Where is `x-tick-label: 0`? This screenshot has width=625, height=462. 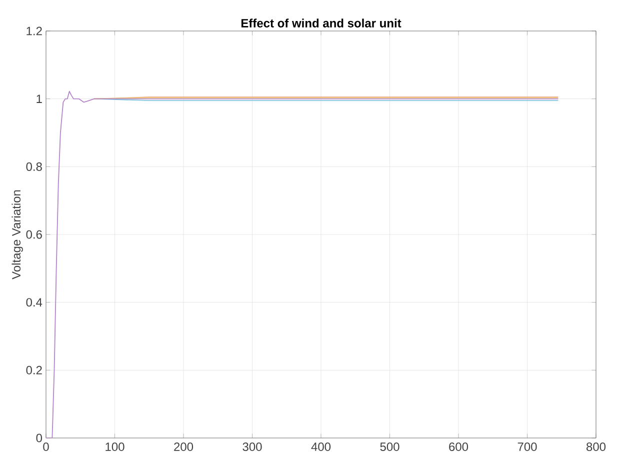
x-tick-label: 0 is located at coordinates (46, 447).